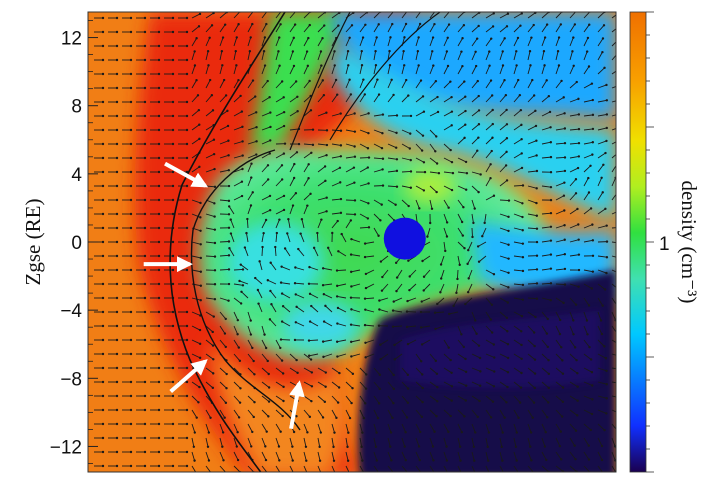  I want to click on y-tick-label: 4, so click(76, 175).